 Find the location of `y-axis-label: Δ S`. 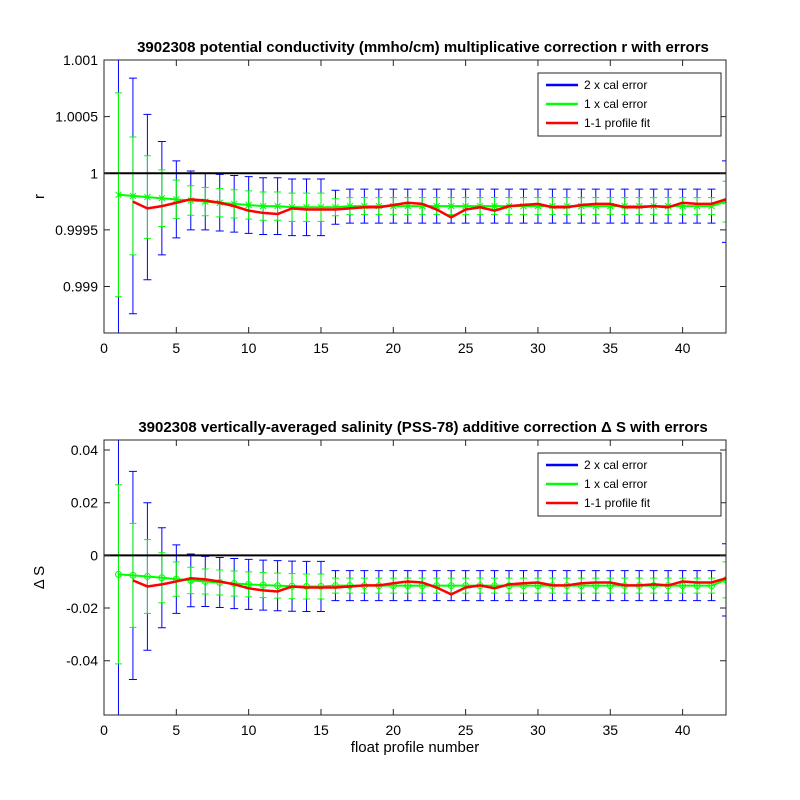

y-axis-label: Δ S is located at coordinates (39, 577).